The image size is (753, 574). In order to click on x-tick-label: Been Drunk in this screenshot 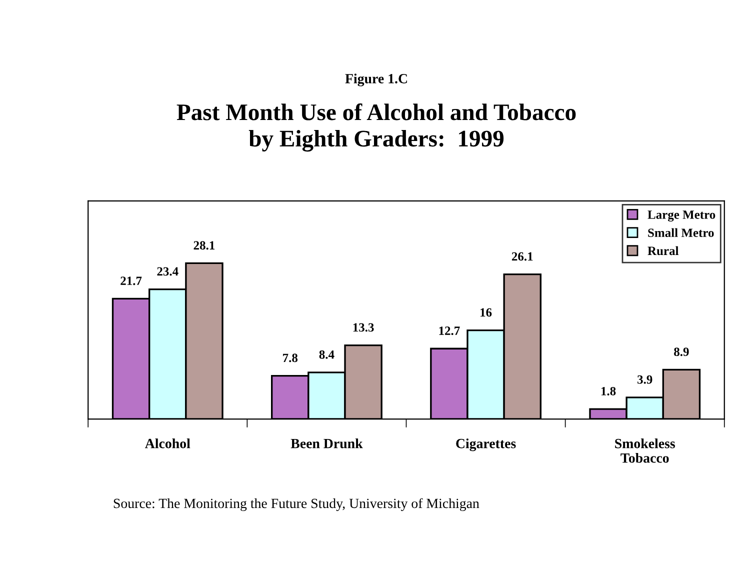, I will do `click(326, 443)`.